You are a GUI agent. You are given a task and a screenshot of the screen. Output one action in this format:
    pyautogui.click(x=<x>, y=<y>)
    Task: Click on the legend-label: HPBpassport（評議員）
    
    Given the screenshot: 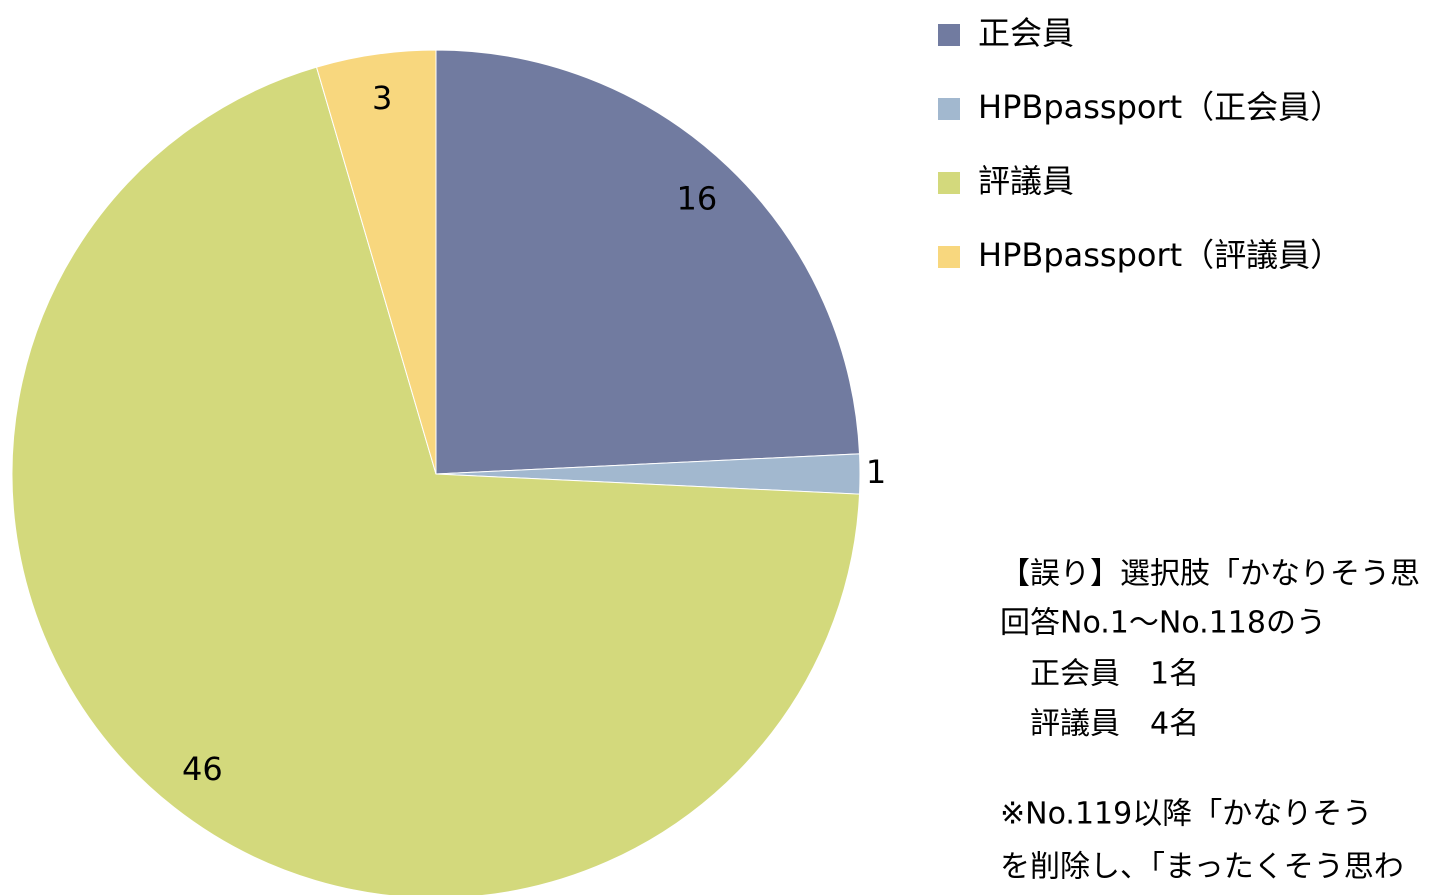 What is the action you would take?
    pyautogui.click(x=1160, y=255)
    